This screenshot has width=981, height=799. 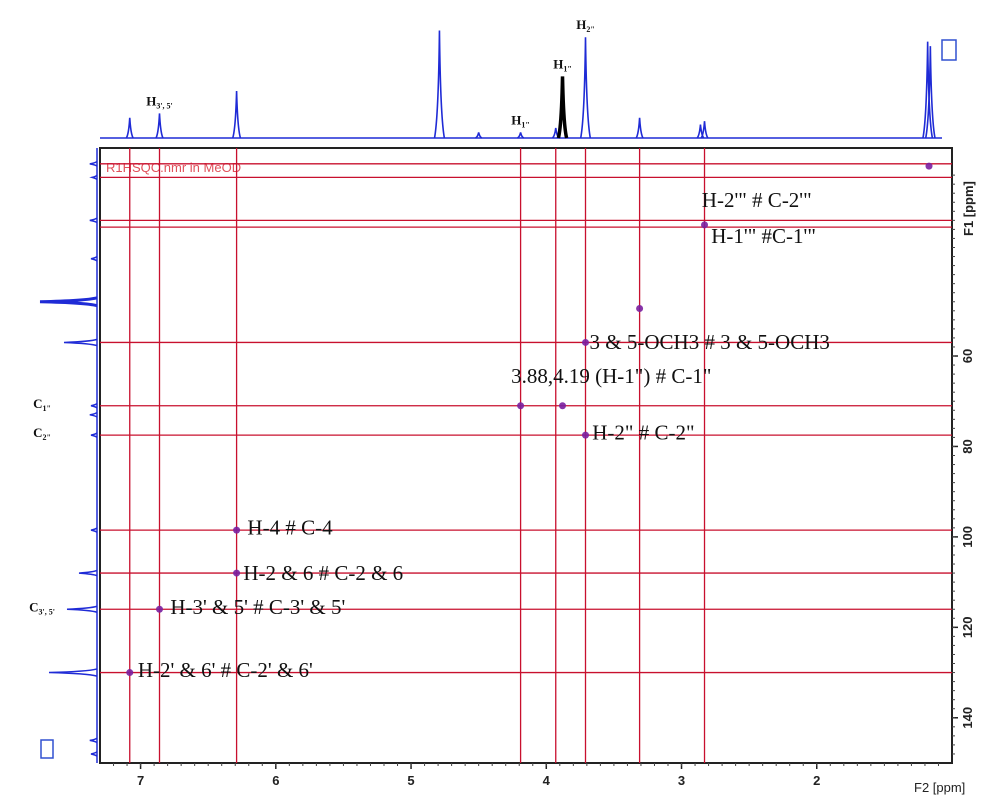 What do you see at coordinates (140, 780) in the screenshot?
I see `x-tick-label: 7` at bounding box center [140, 780].